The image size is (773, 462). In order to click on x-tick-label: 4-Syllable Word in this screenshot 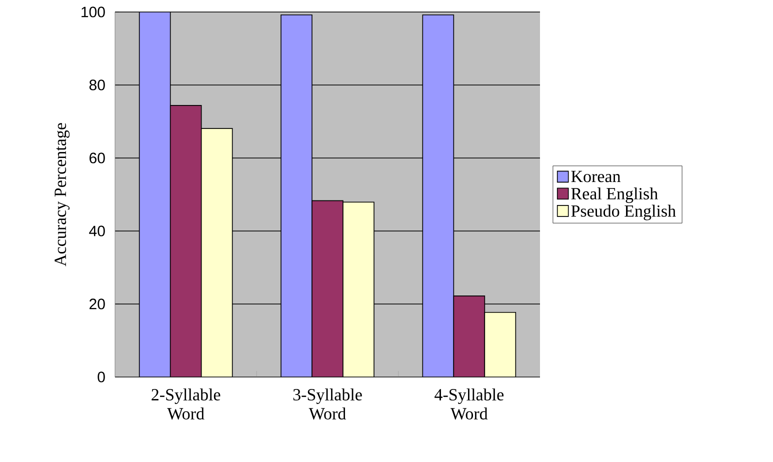, I will do `click(469, 404)`.